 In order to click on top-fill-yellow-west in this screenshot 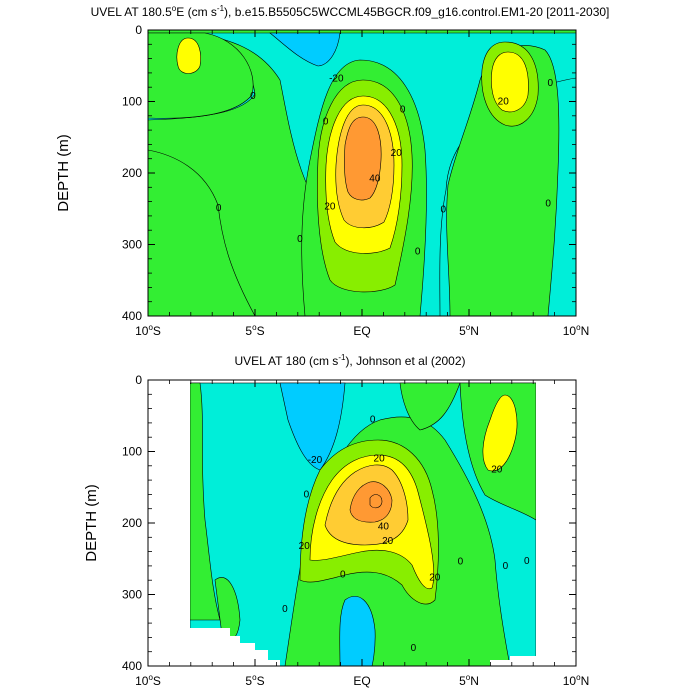, I will do `click(188, 55)`.